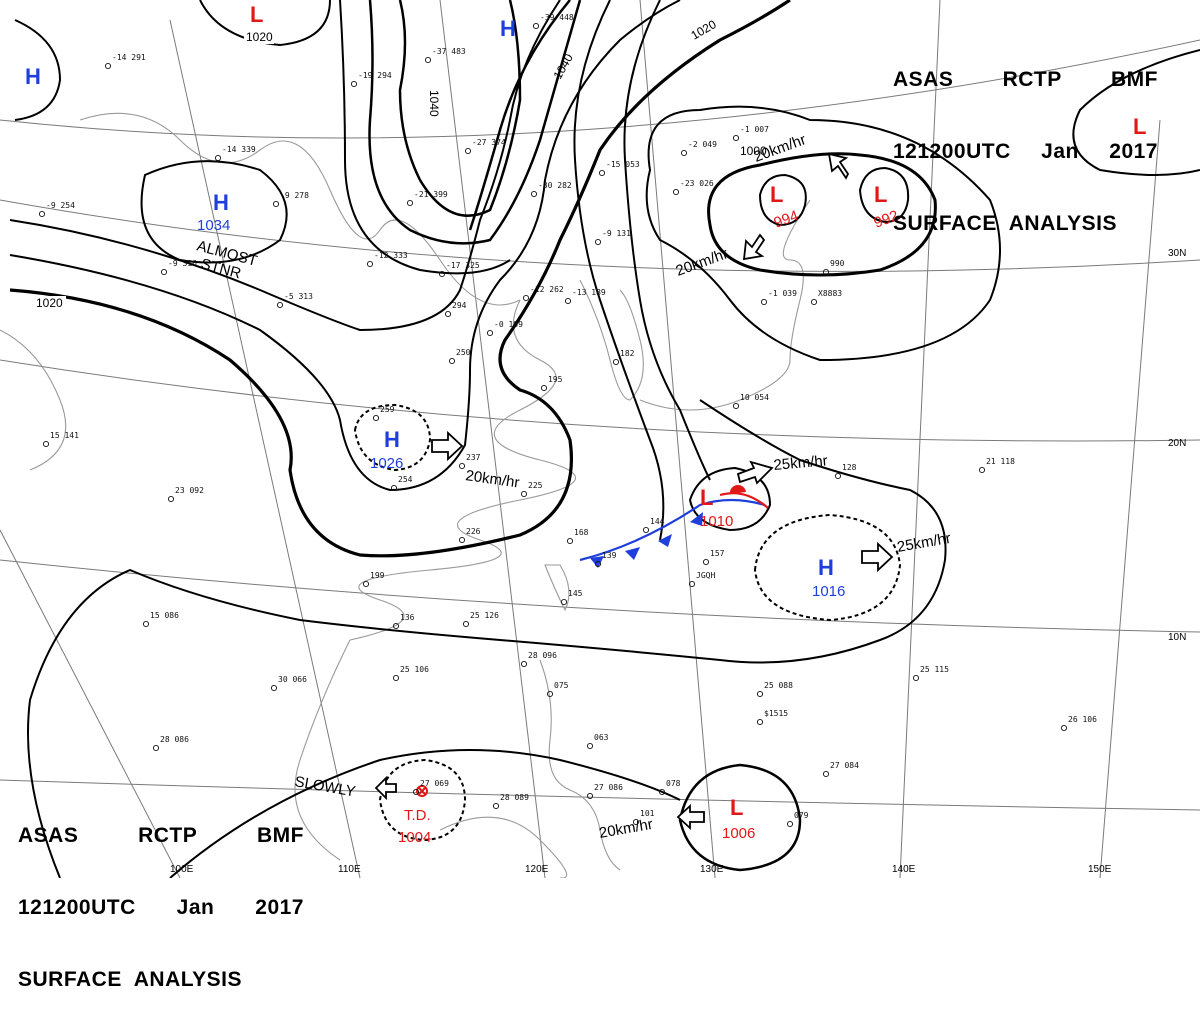  Describe the element at coordinates (280, 835) in the screenshot. I see `caption-bottom-code: BMF` at that location.